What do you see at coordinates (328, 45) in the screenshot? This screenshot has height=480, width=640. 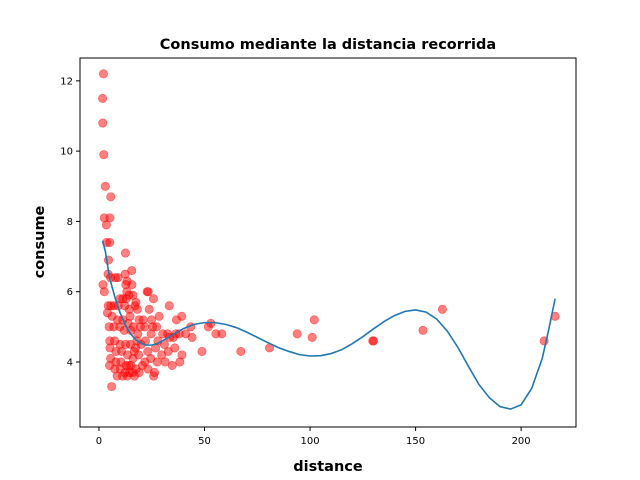 I see `chart-title: Consumo mediante la distancia recorrida` at bounding box center [328, 45].